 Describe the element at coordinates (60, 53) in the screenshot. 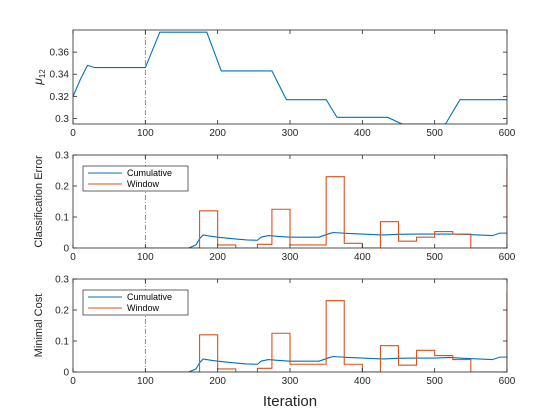

I see `y-tick-label: 0.36` at that location.